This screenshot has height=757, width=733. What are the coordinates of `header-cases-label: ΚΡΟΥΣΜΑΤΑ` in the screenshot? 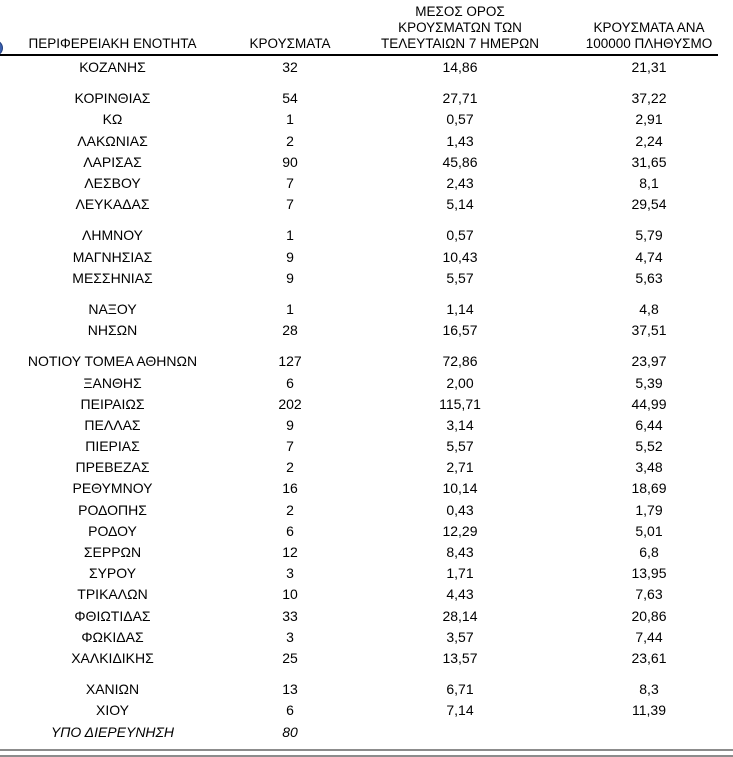 It's located at (290, 43).